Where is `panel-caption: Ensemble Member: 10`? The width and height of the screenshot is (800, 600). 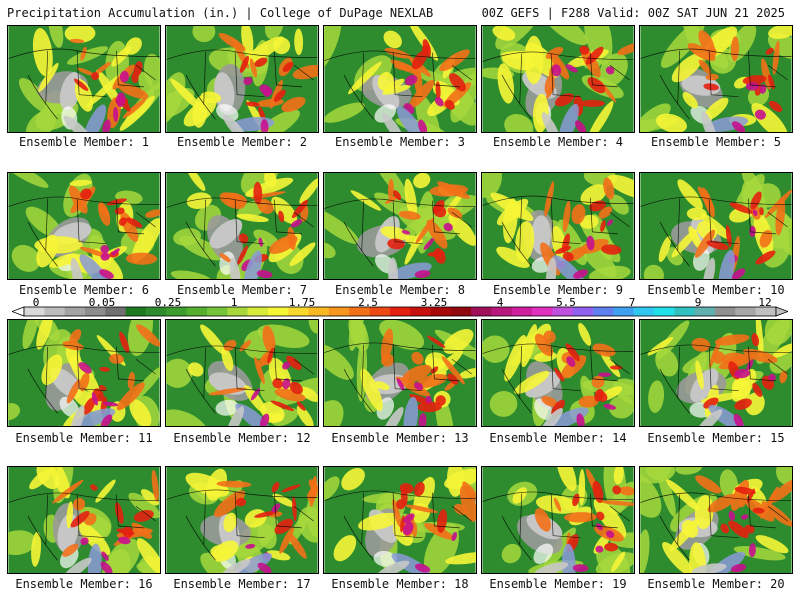 panel-caption: Ensemble Member: 10 is located at coordinates (716, 290).